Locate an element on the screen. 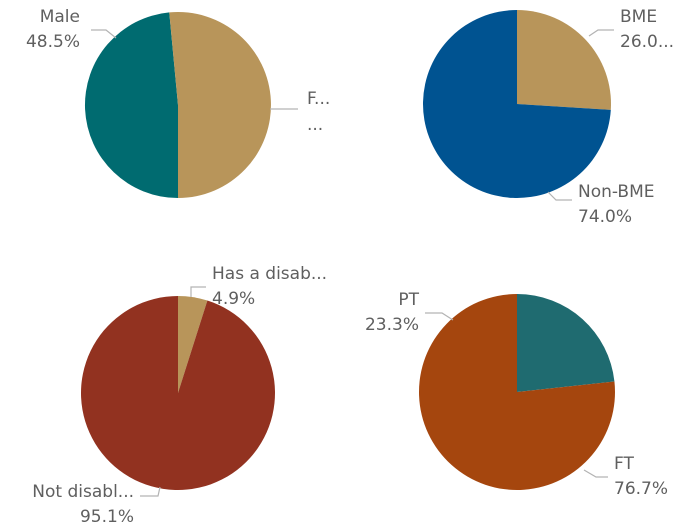  pie-slice-ft is located at coordinates (516, 392).